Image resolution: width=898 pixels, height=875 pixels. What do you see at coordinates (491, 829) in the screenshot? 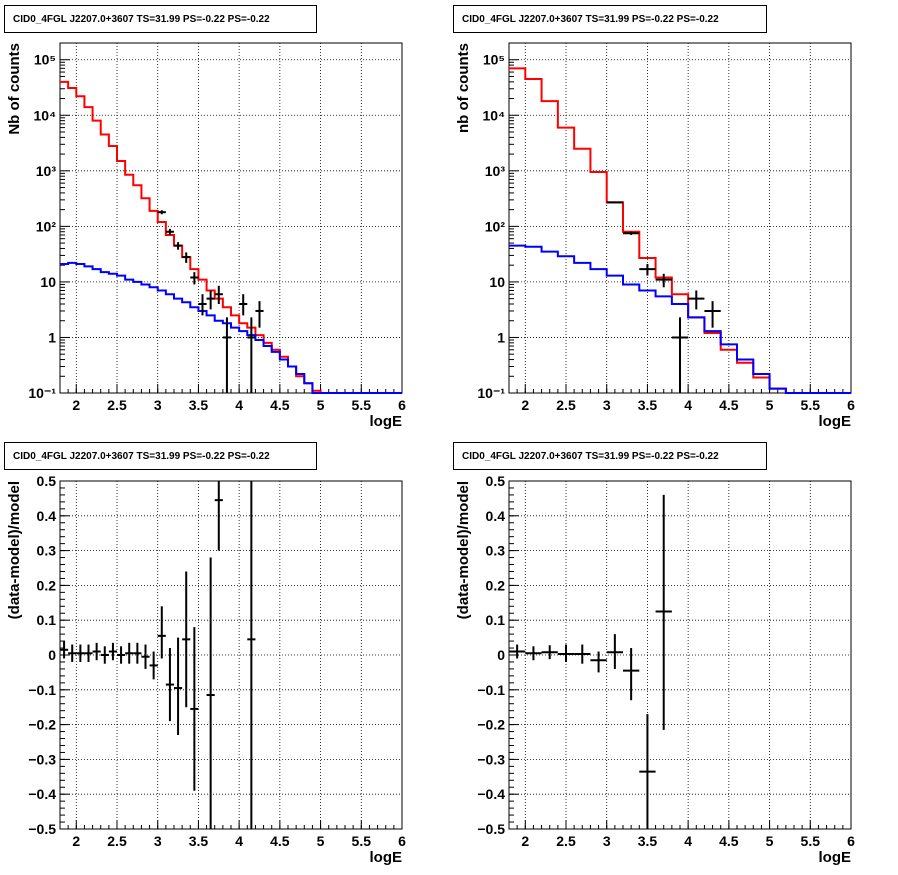
I see `y-tick-label: −0.5` at bounding box center [491, 829].